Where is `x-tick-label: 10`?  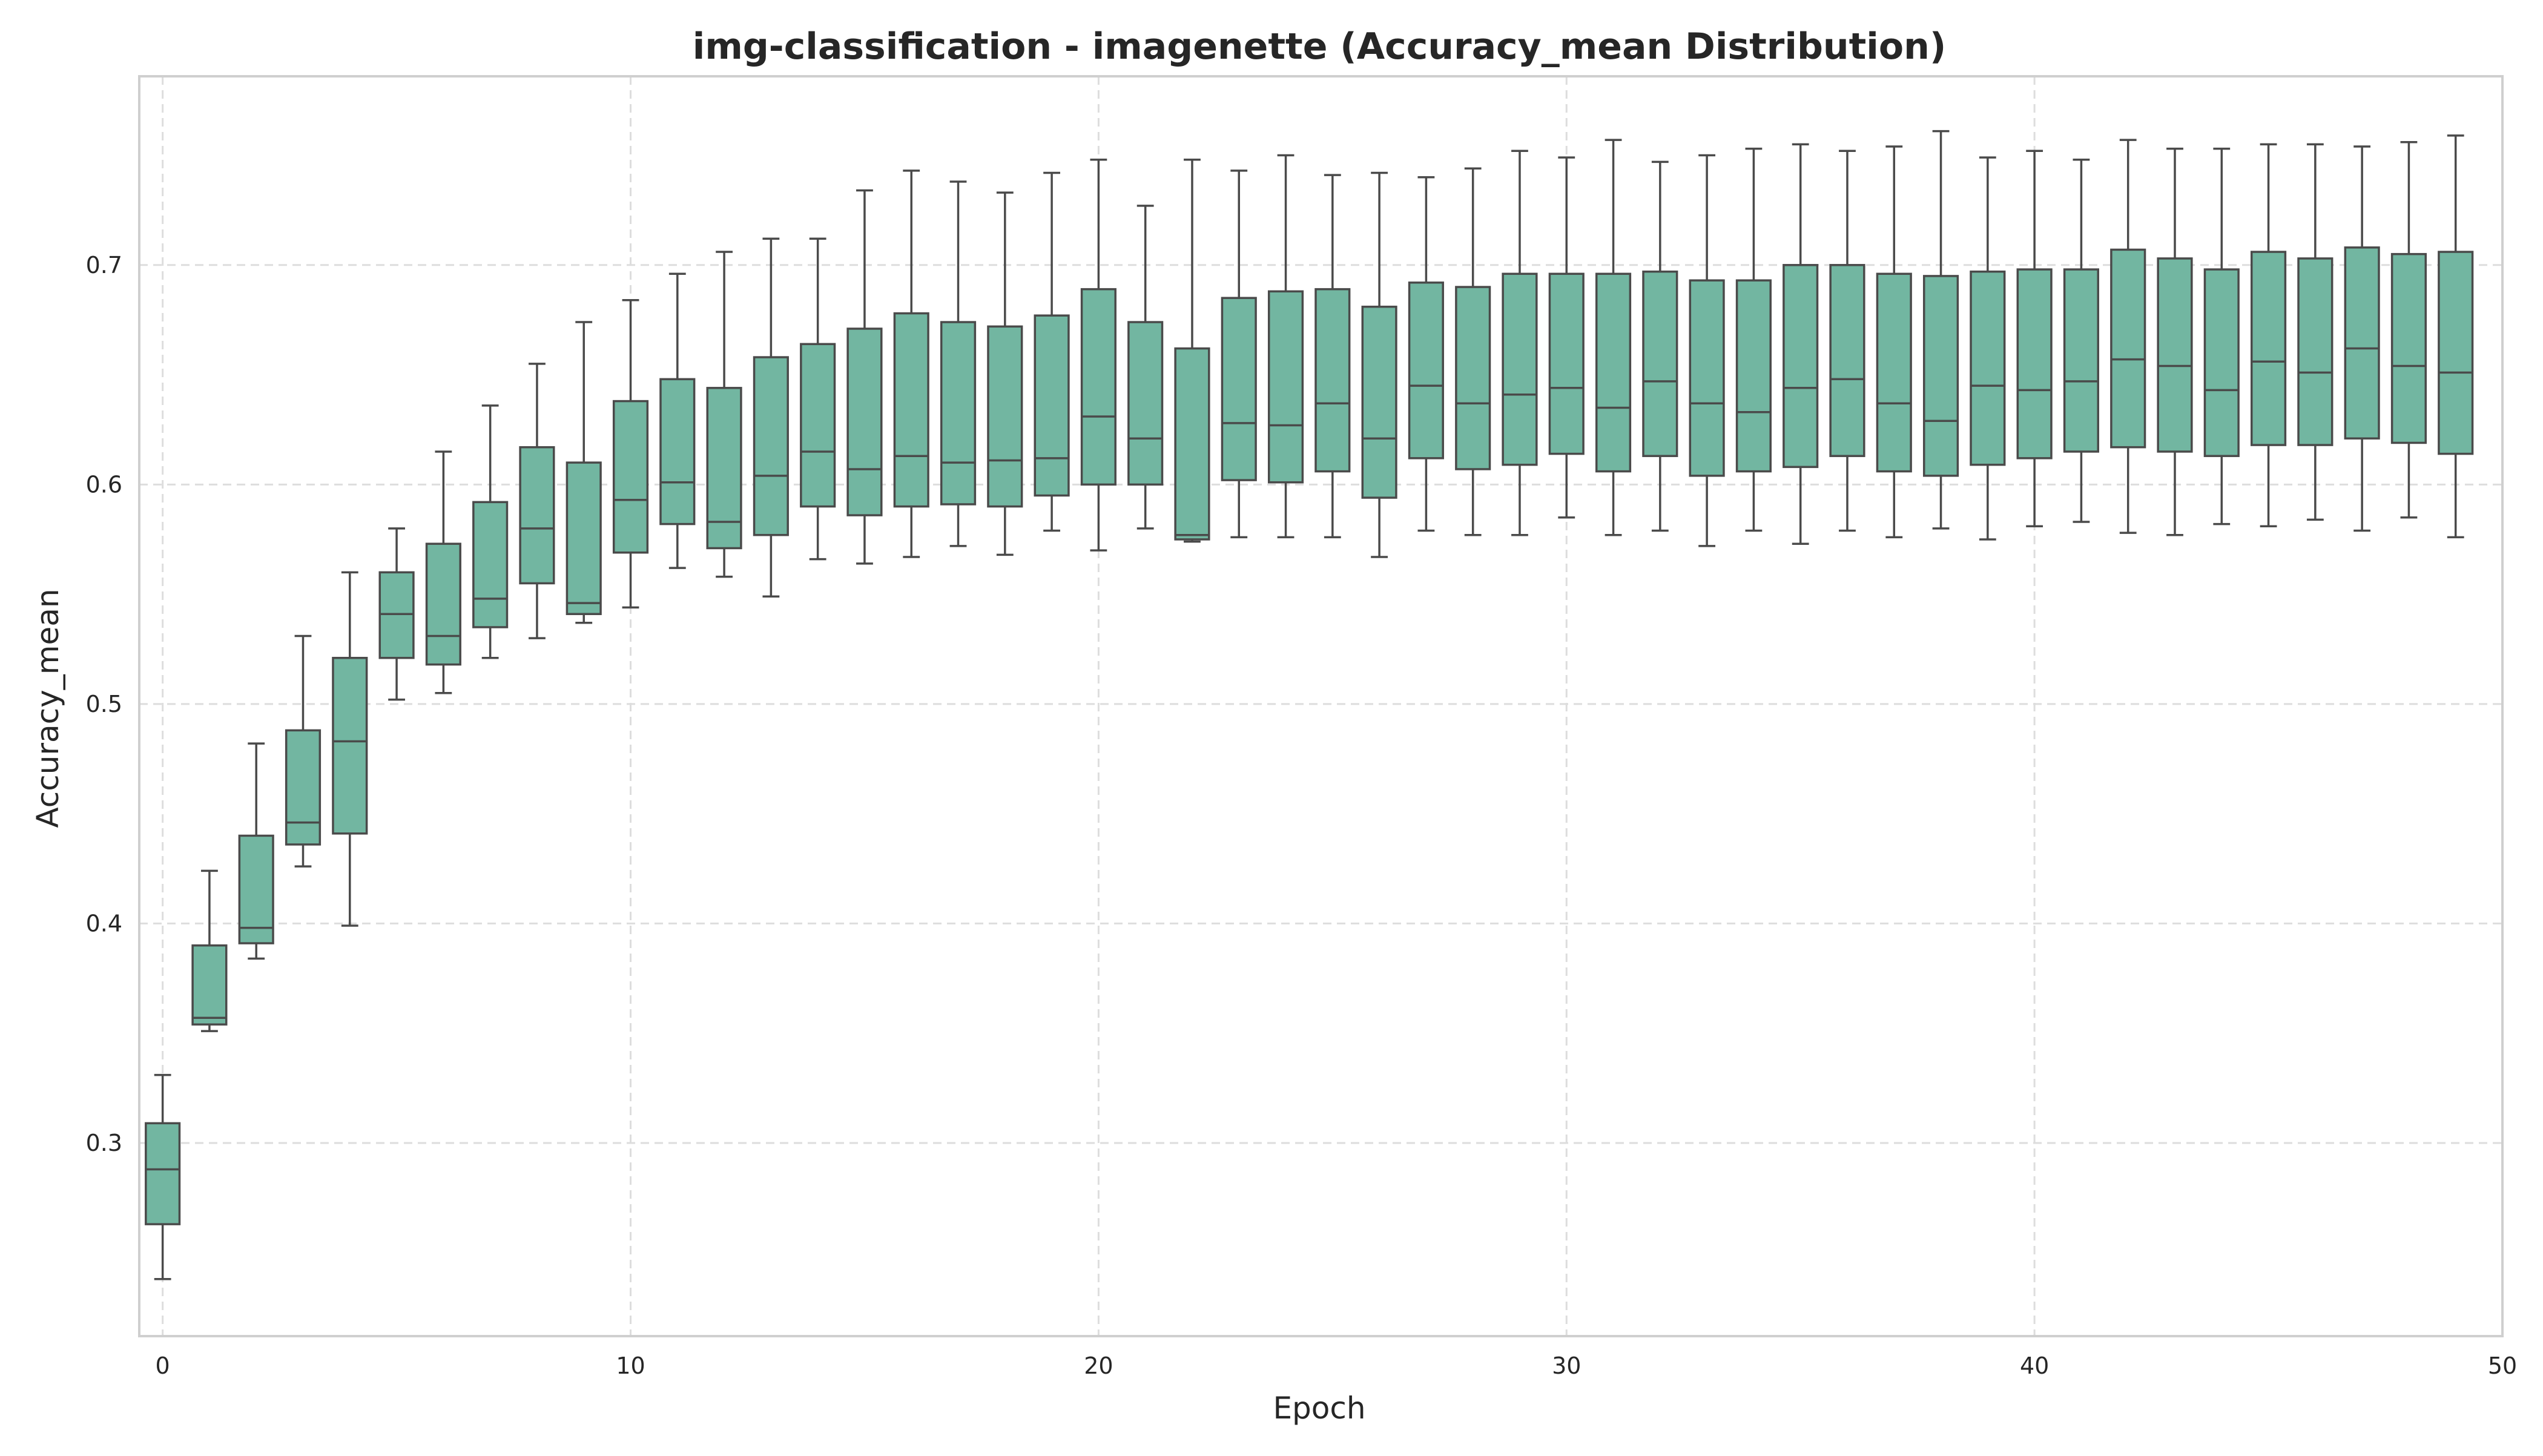
x-tick-label: 10 is located at coordinates (630, 1365).